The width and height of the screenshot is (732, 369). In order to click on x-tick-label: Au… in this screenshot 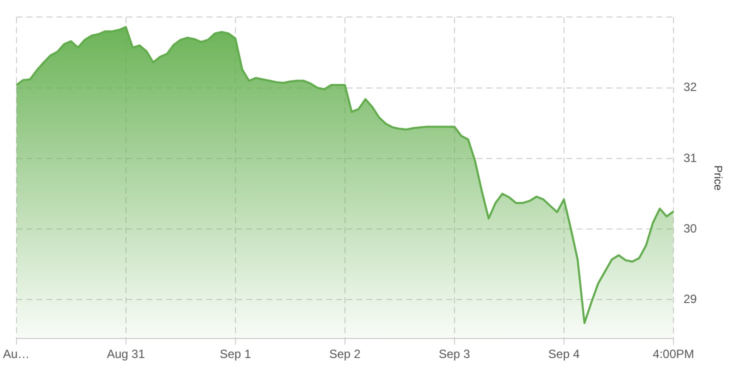, I will do `click(16, 354)`.